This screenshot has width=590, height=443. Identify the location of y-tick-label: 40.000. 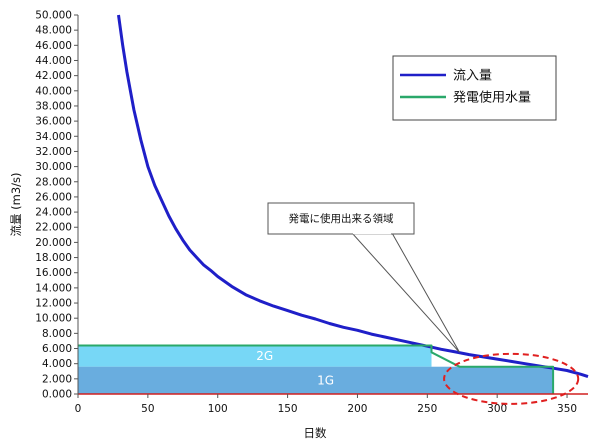
(53, 91).